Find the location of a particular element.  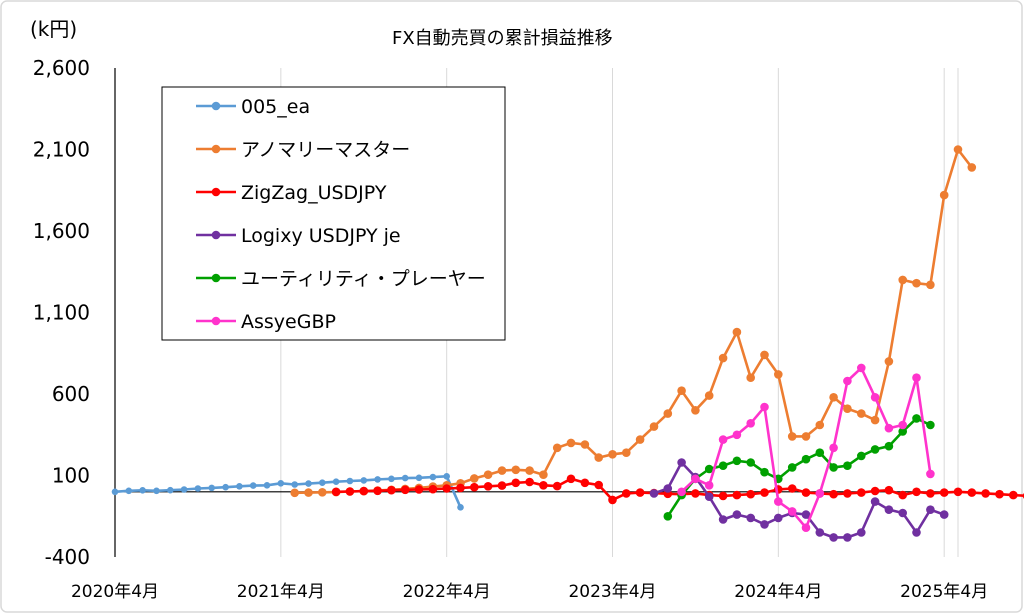

legend-label: ユーティリティ・プレーヤー is located at coordinates (363, 279).